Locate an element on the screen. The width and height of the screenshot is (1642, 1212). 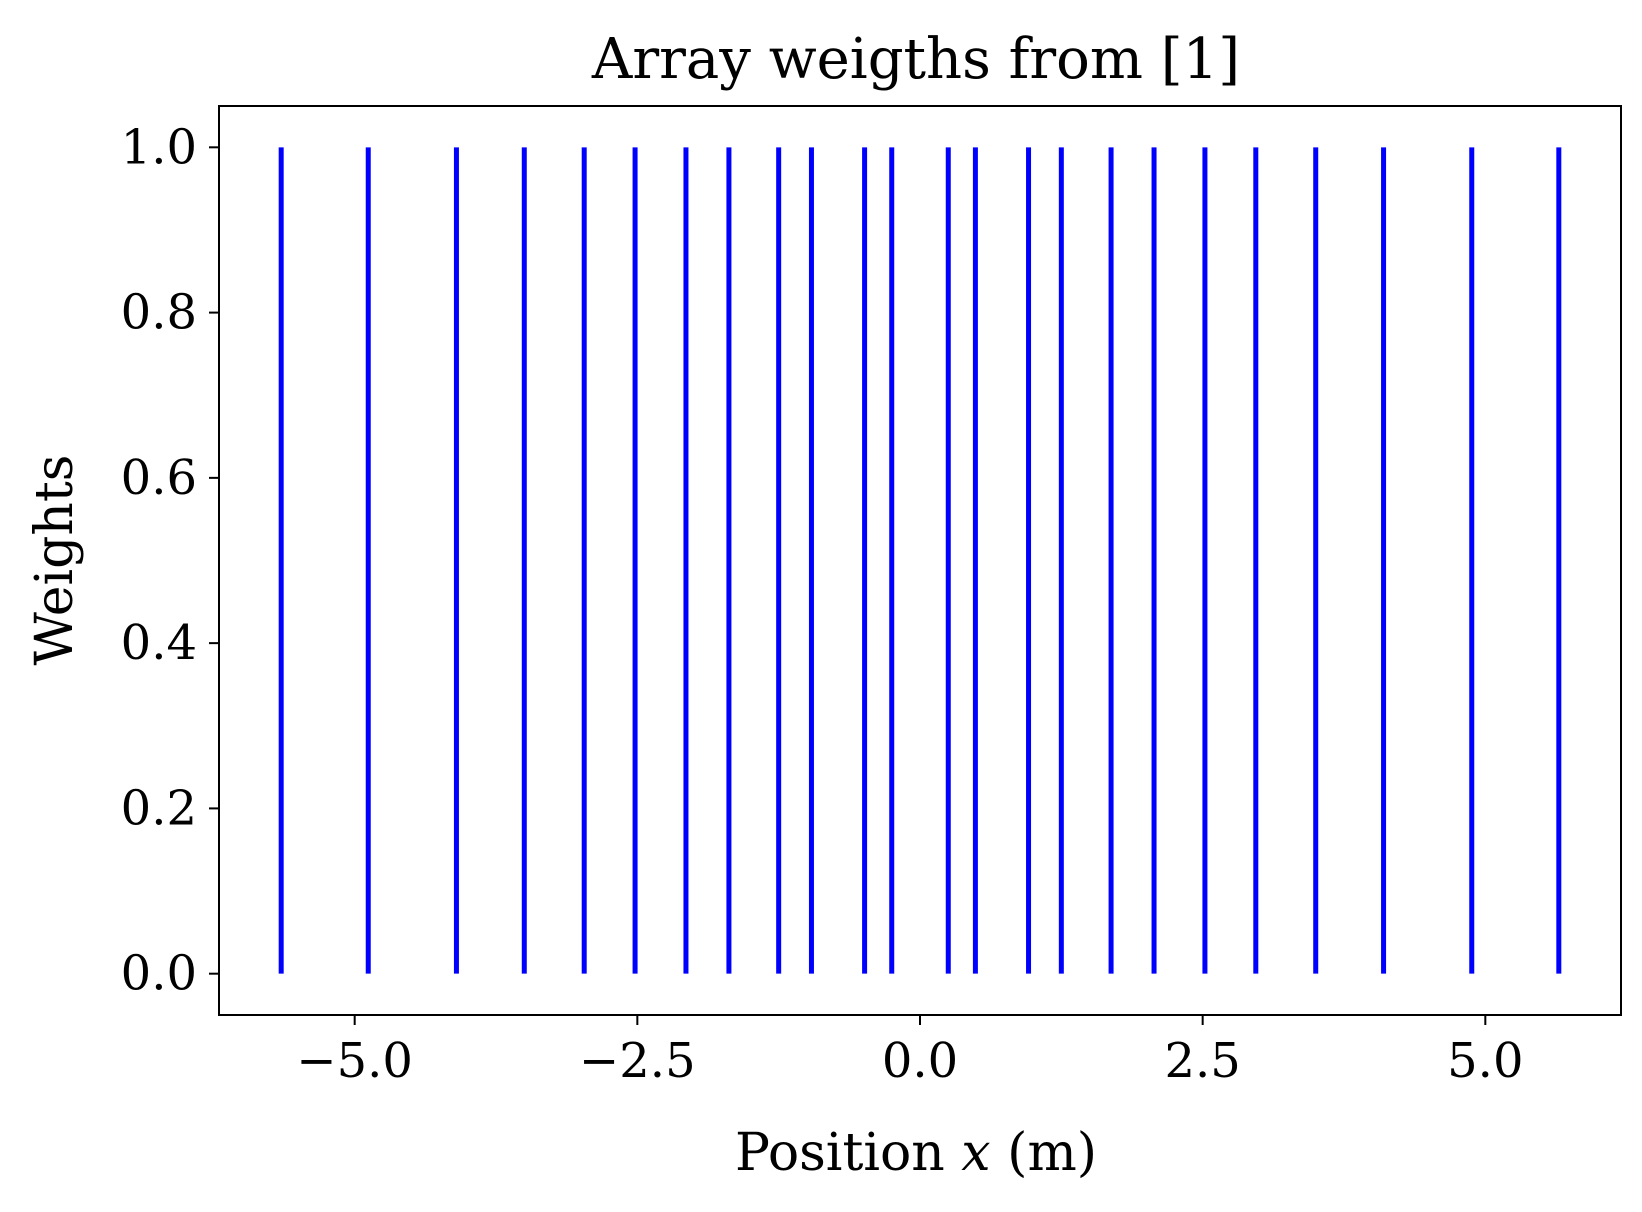
y-tick-label: 0.2 is located at coordinates (159, 808).